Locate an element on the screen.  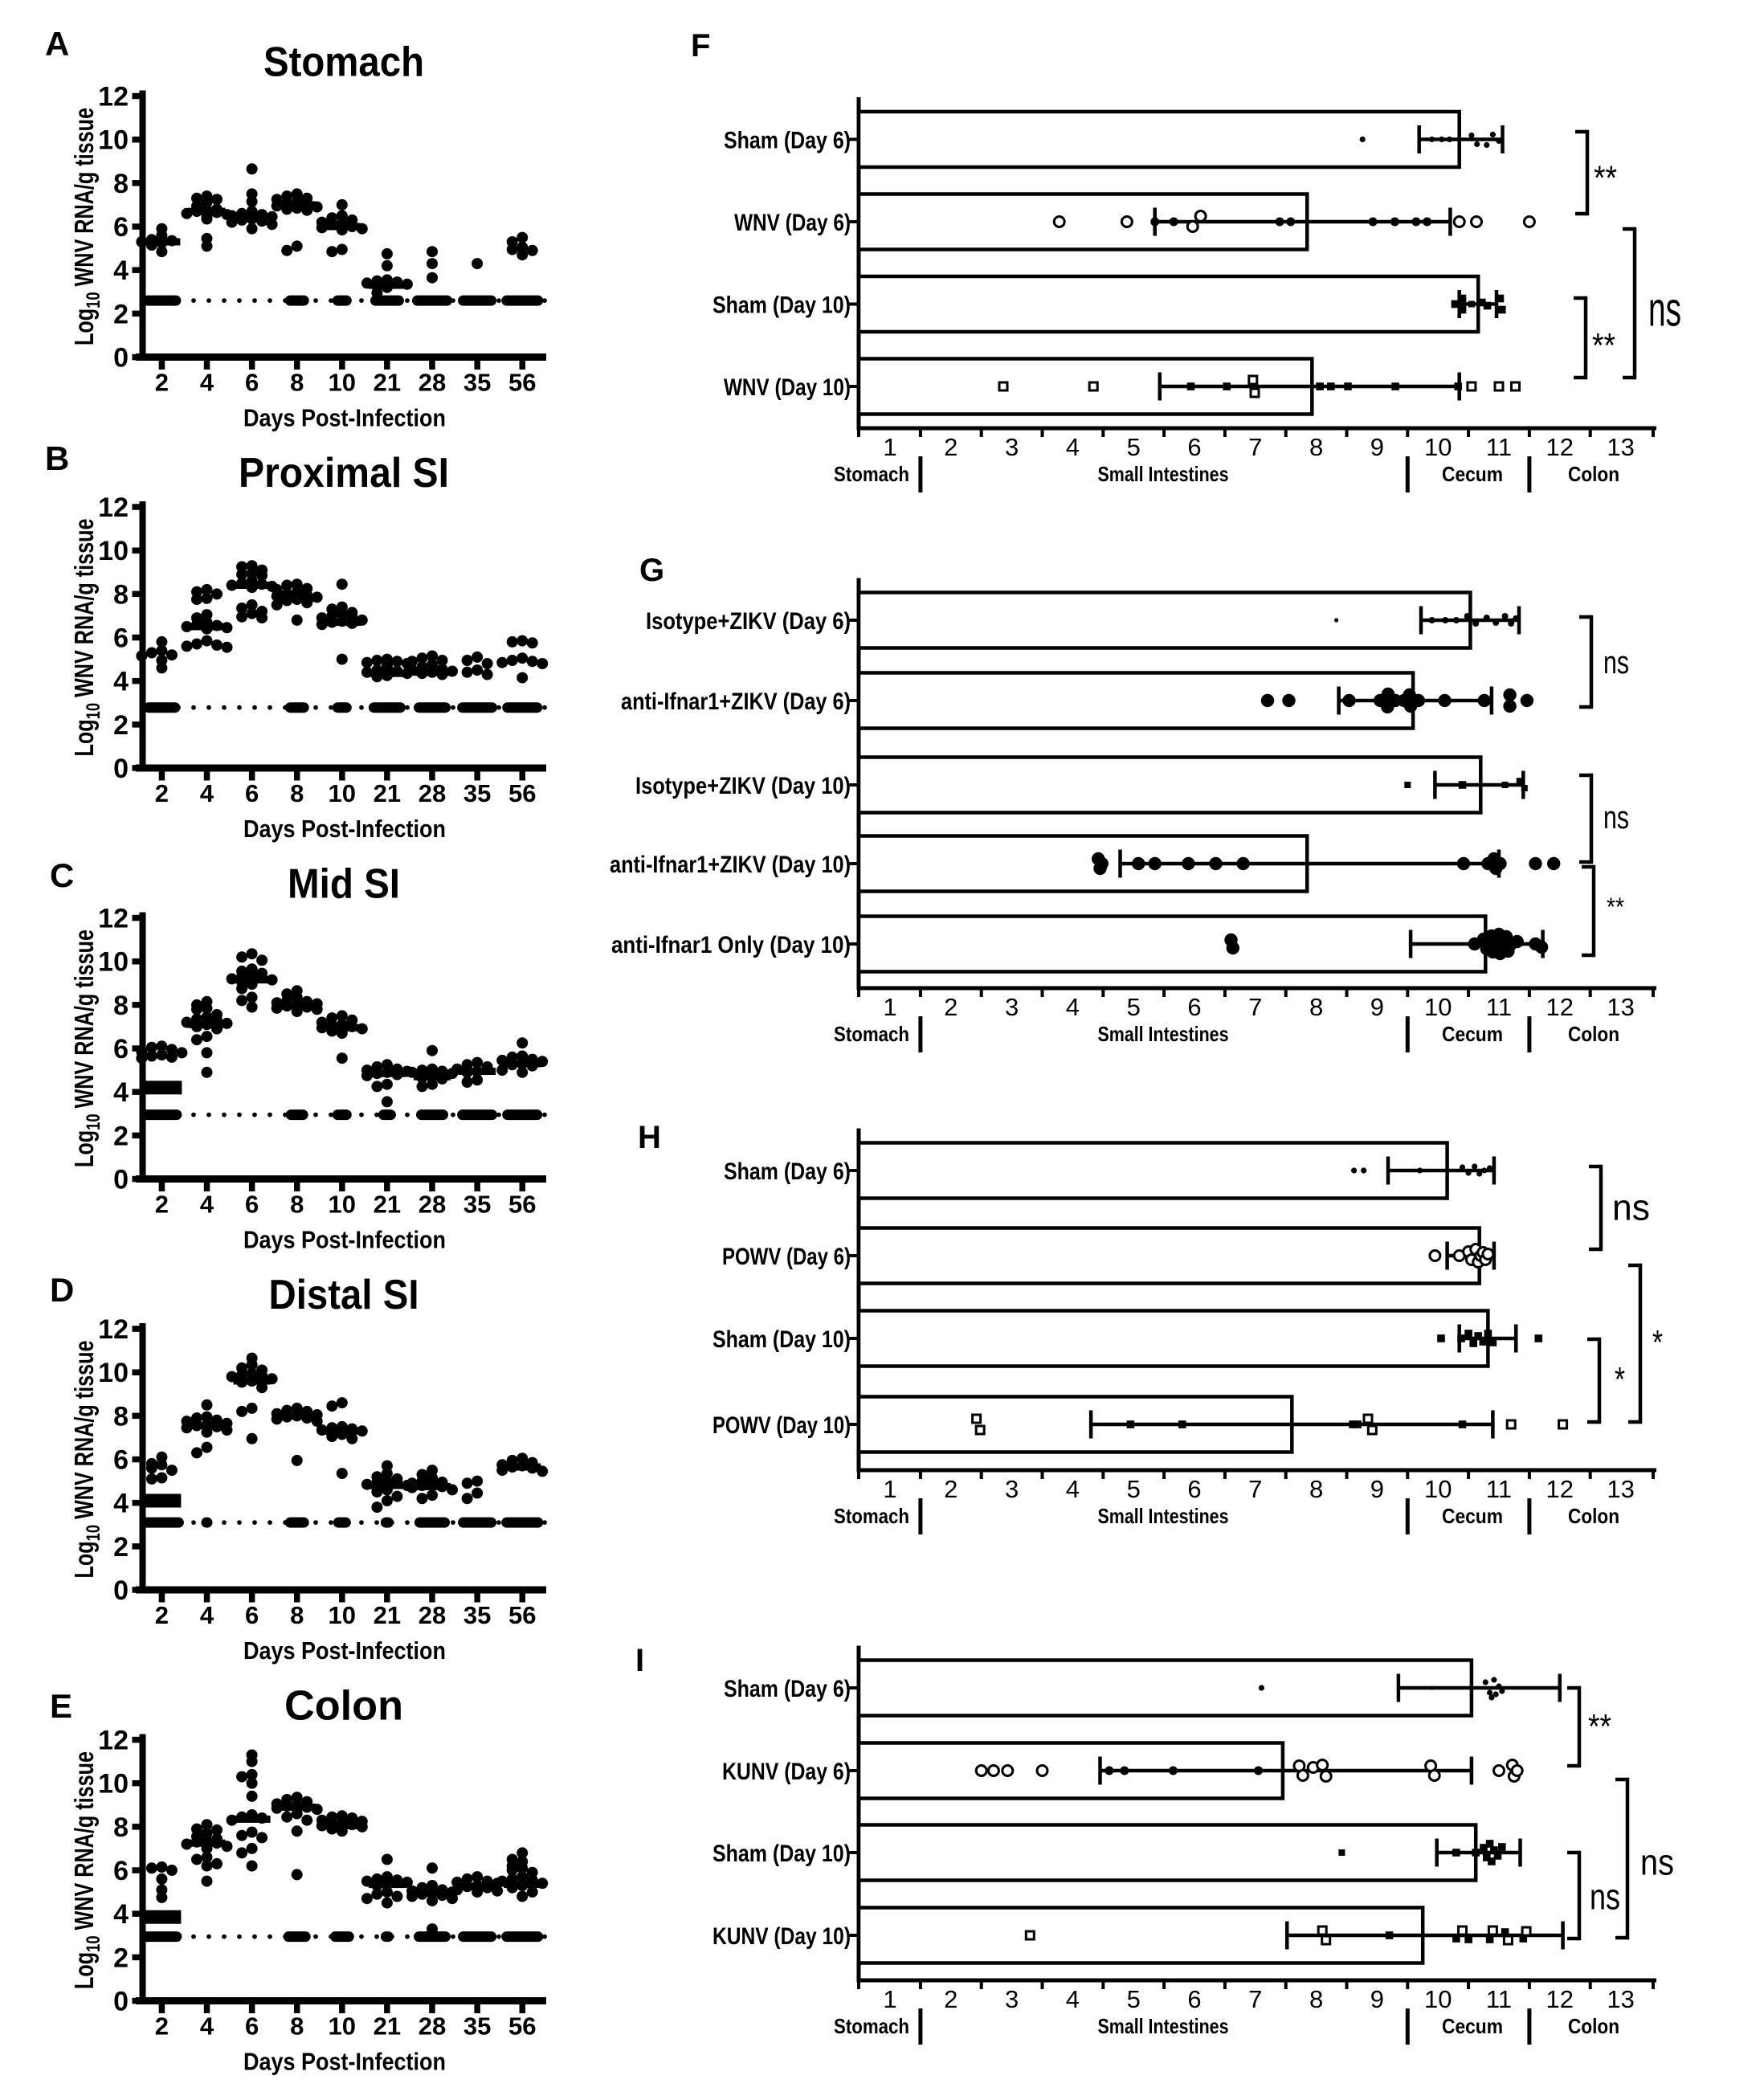
svg-text: 13 is located at coordinates (1620, 1007).